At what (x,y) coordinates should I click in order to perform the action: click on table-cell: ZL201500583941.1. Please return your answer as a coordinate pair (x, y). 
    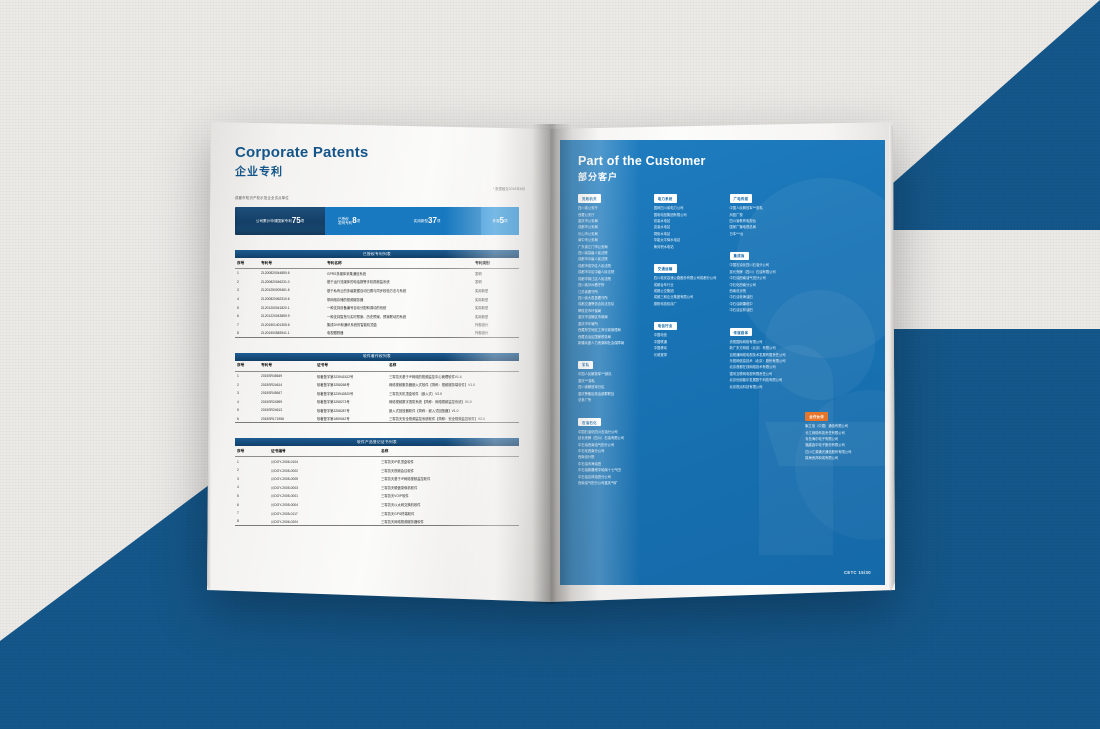
    Looking at the image, I should click on (275, 332).